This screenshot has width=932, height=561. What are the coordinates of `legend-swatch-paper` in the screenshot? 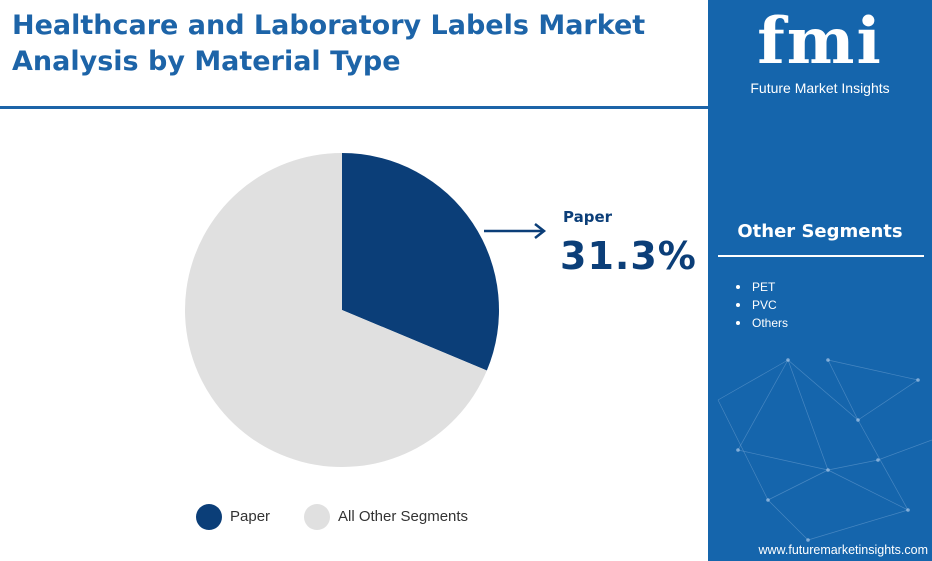 It's located at (209, 517).